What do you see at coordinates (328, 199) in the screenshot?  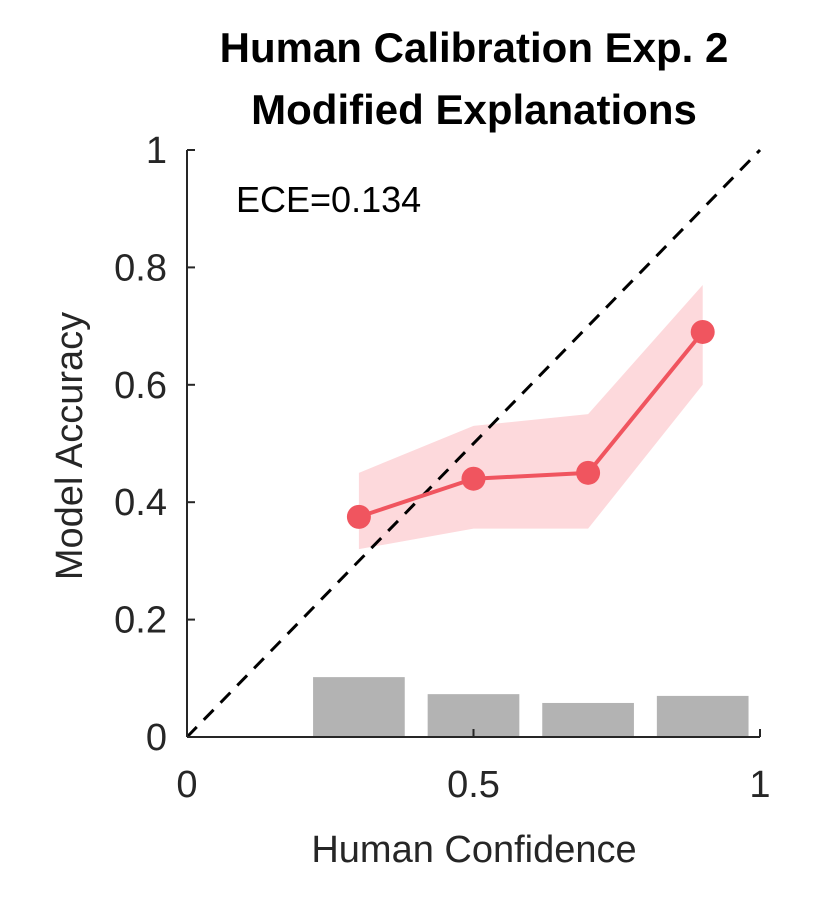 I see `ece-annotation: ECE=0.134` at bounding box center [328, 199].